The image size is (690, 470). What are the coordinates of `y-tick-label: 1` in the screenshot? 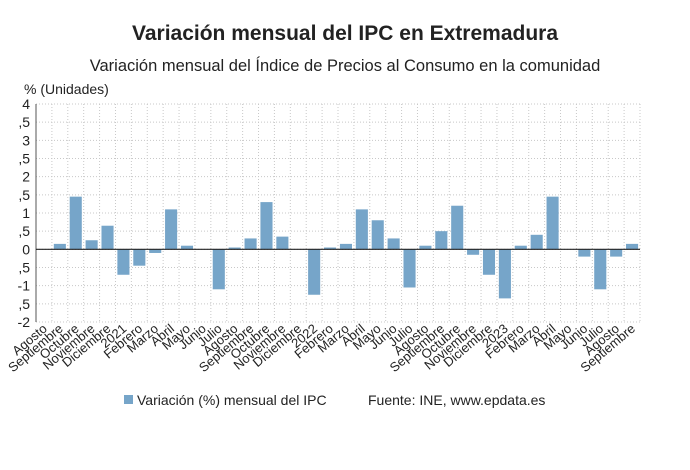 It's located at (26, 213).